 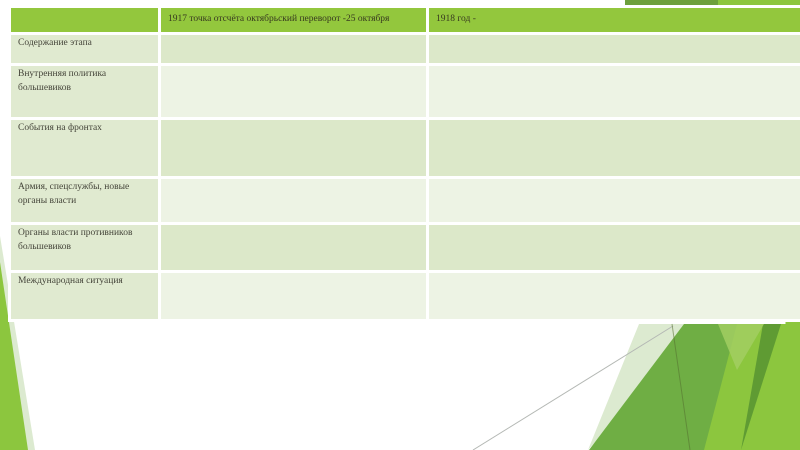 I want to click on table-row: Внутренняя политика большевиков, so click(x=404, y=91).